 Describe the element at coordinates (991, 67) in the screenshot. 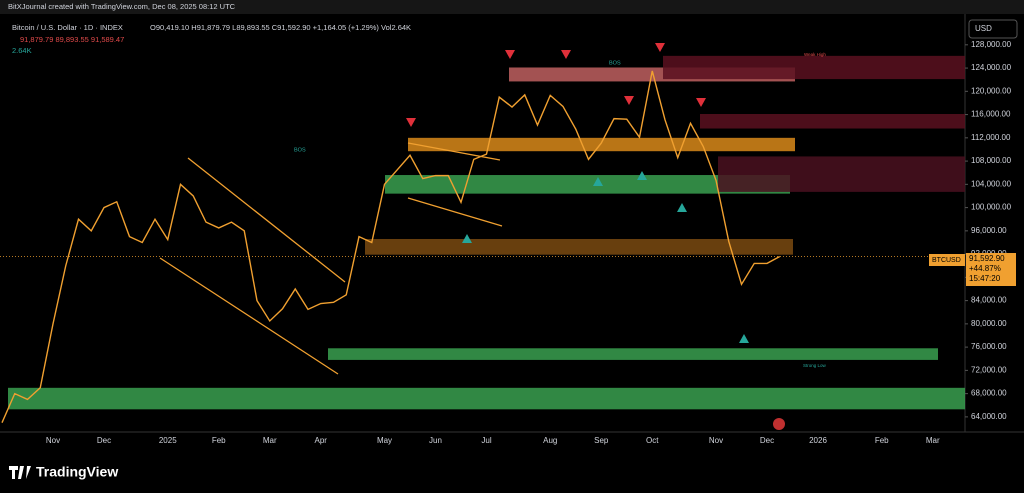

I see `y-tick-label: 124,000.00` at that location.